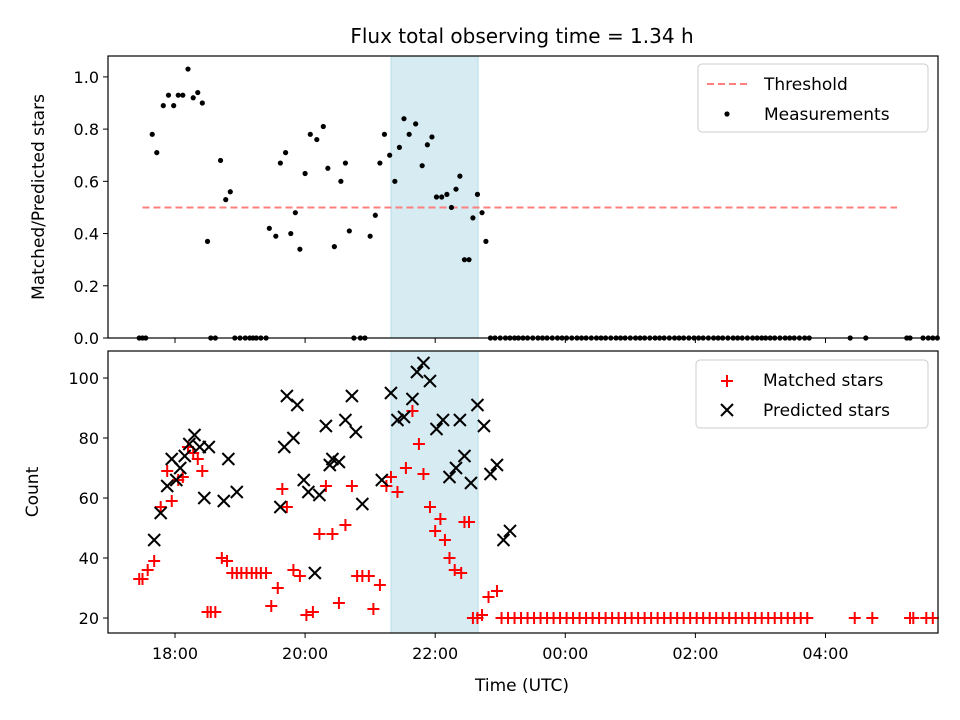  I want to click on x-tick-label: 18:00, so click(175, 653).